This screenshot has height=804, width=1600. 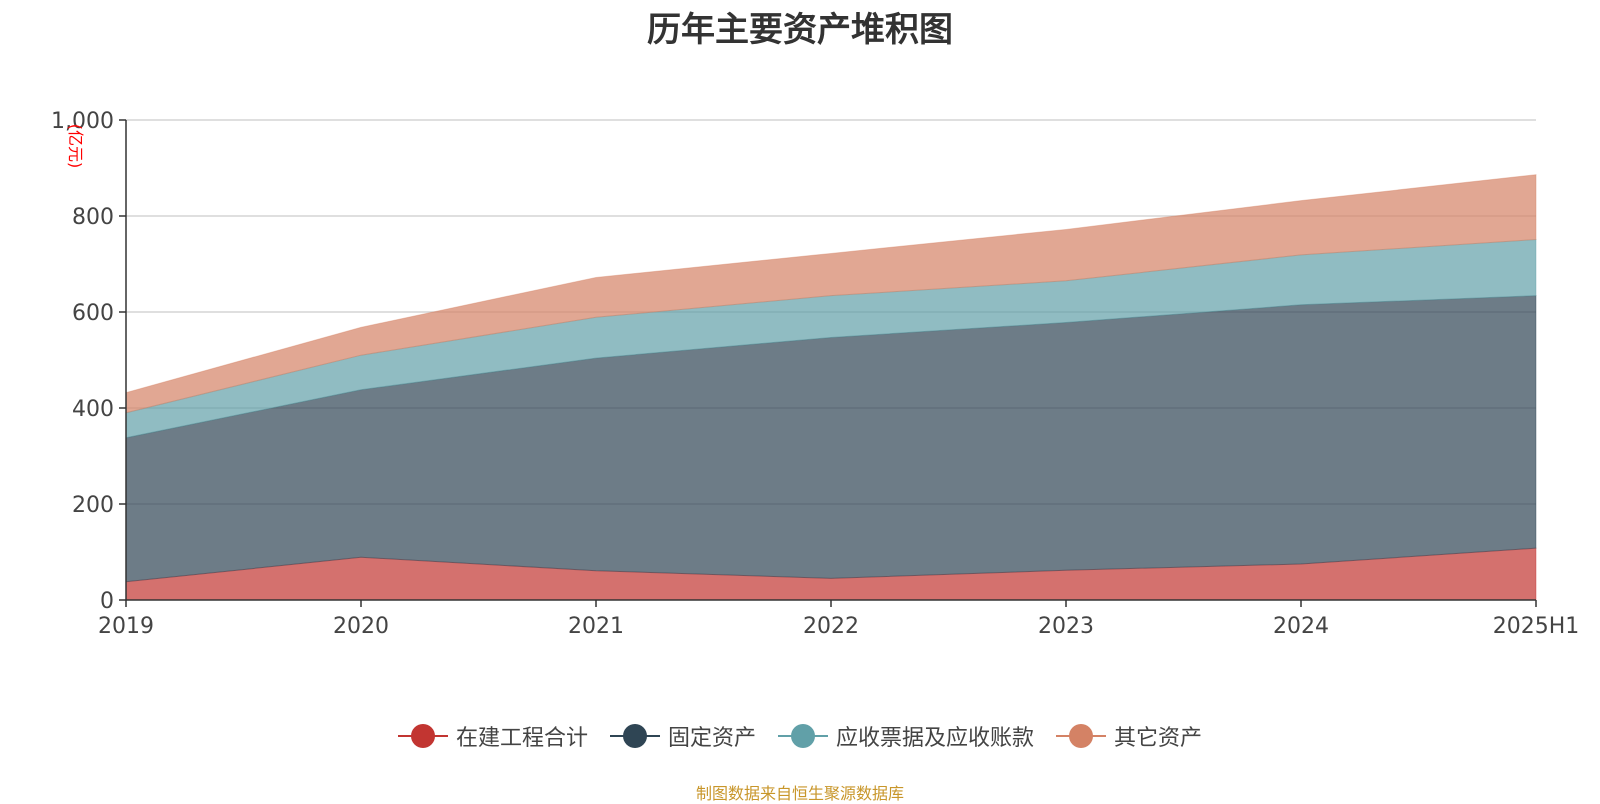 What do you see at coordinates (93, 217) in the screenshot?
I see `y-tick-label: 800` at bounding box center [93, 217].